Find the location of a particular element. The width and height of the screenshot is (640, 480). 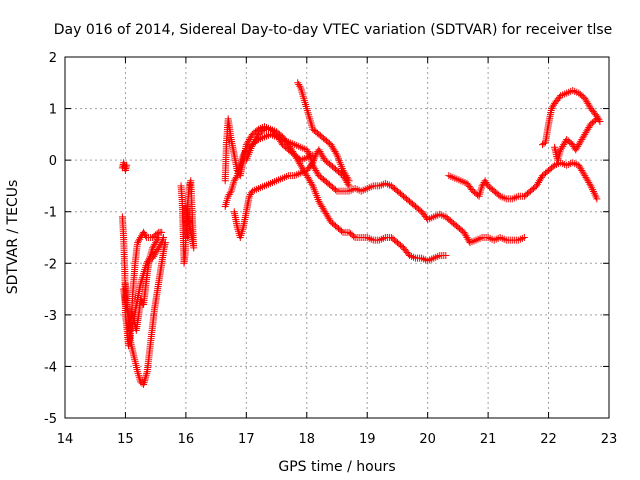

x-tick-label: 16 is located at coordinates (186, 439).